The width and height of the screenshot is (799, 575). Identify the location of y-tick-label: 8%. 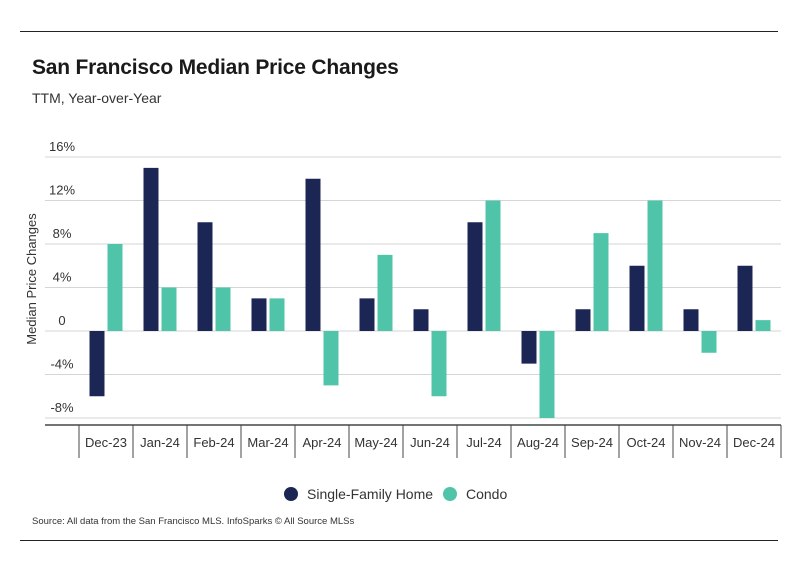
(62, 233).